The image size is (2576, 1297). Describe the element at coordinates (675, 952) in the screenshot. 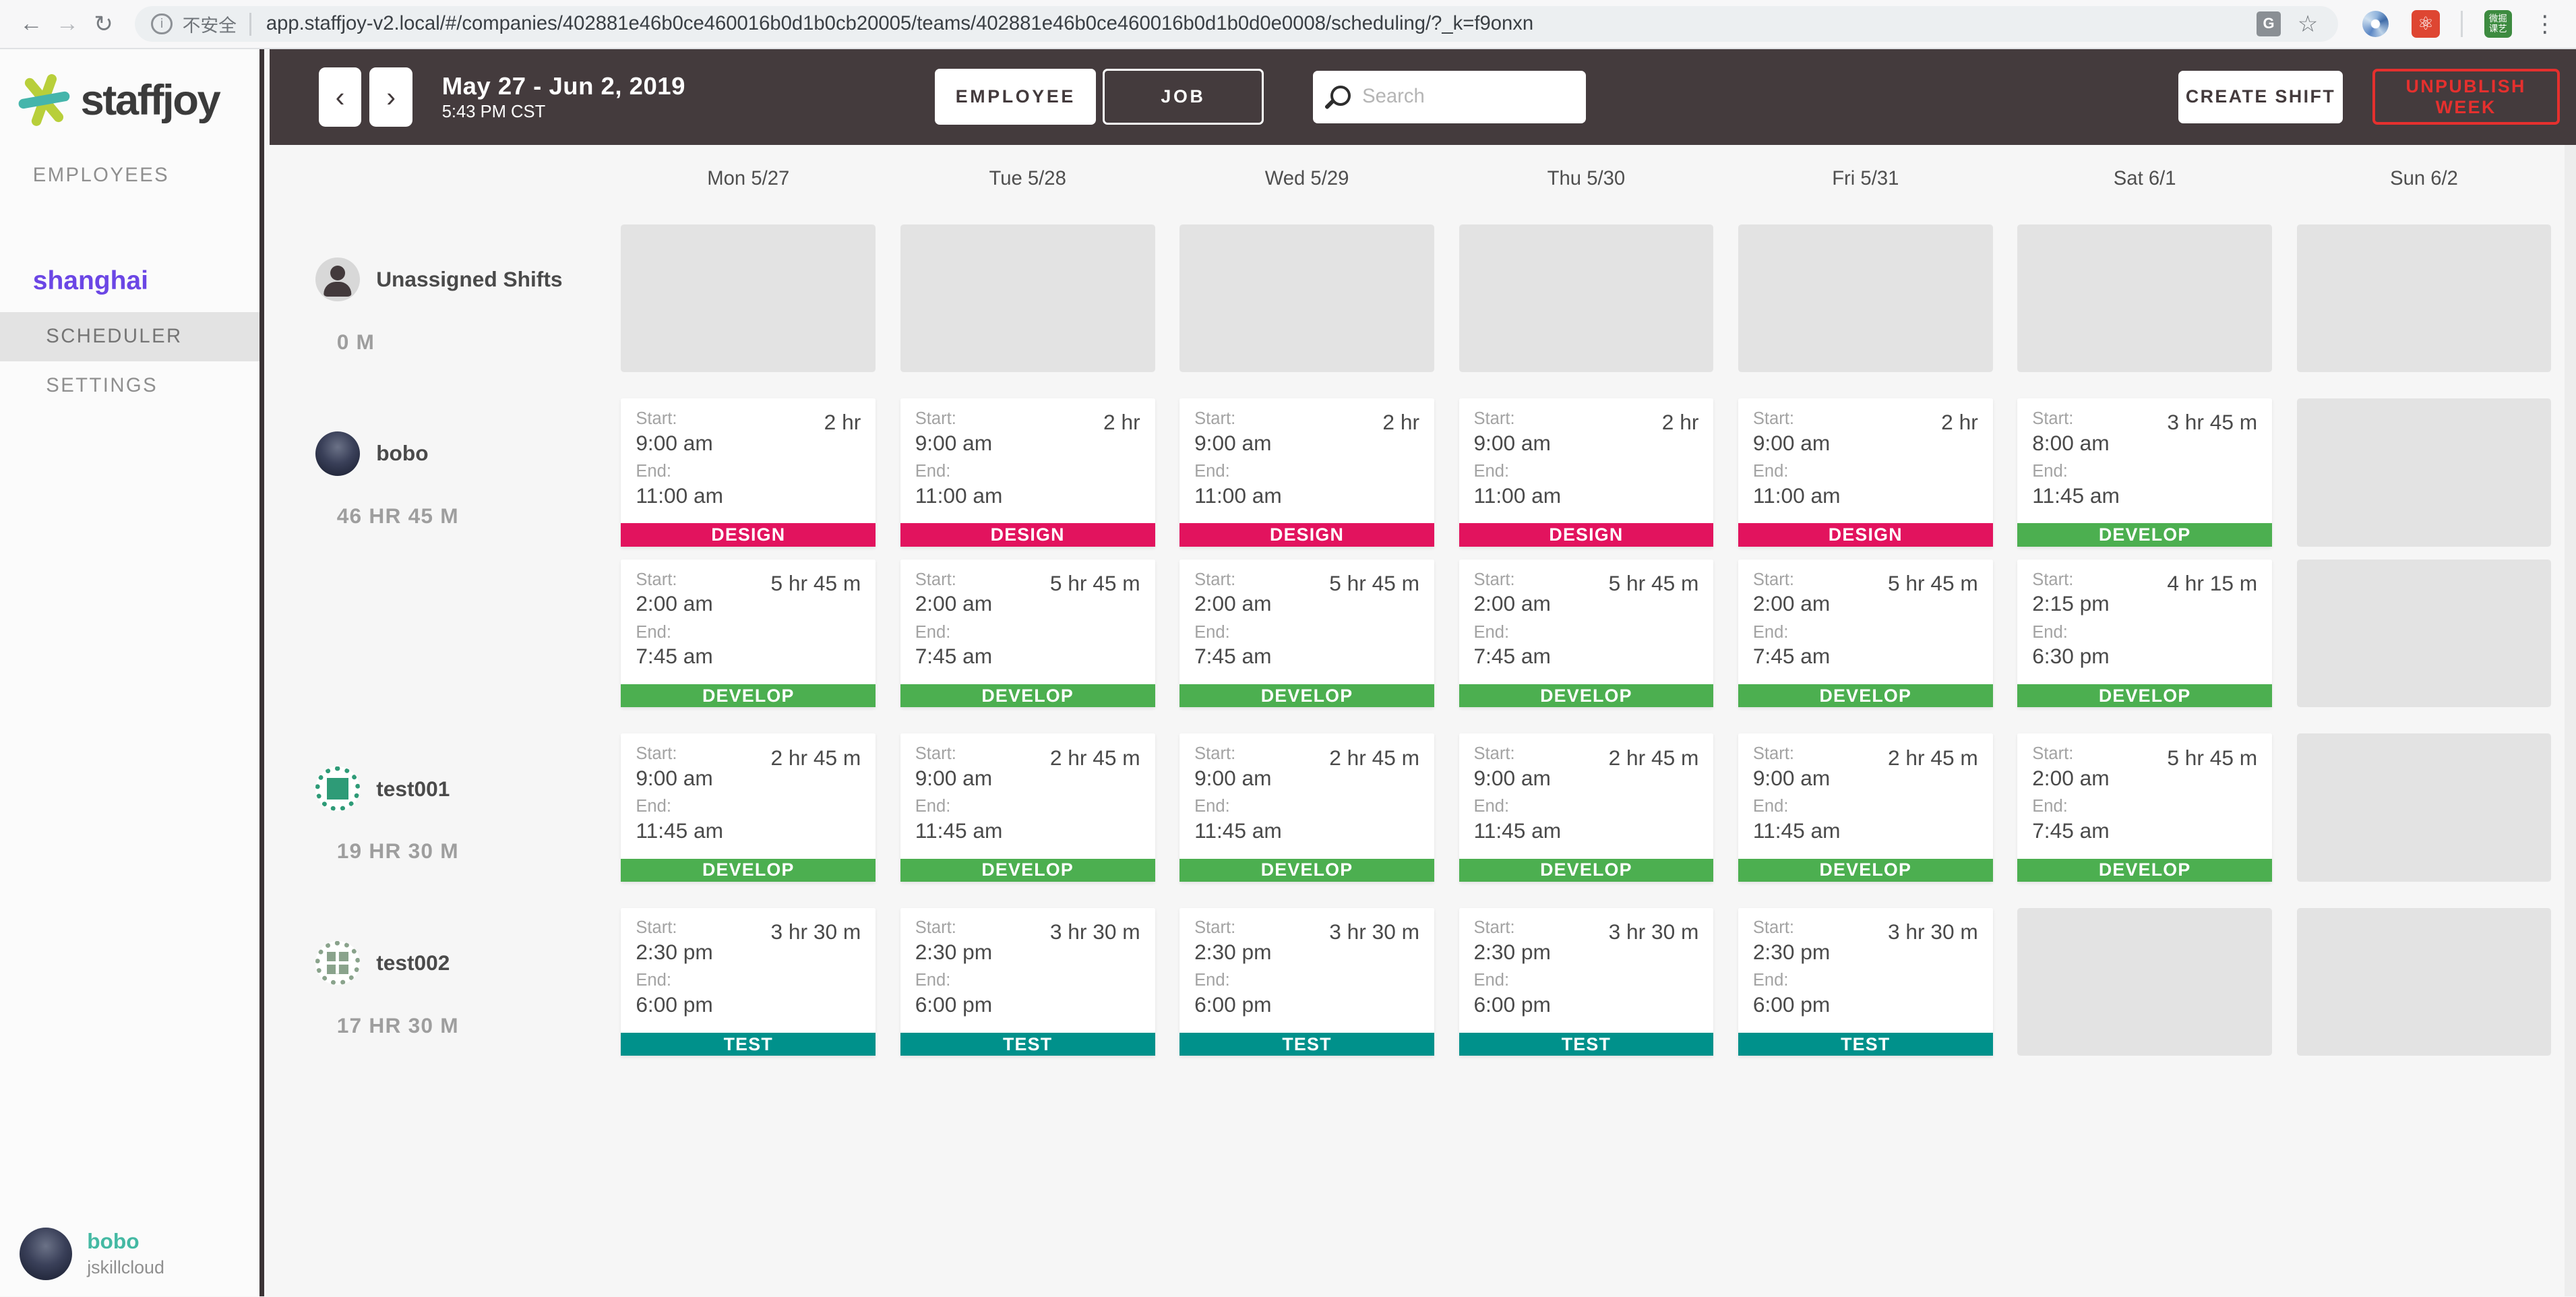

I see `start-time: 2:30 pm` at that location.